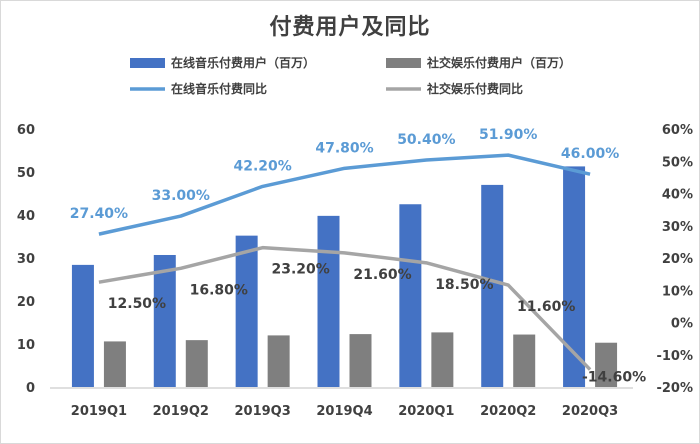  I want to click on legend-entry: 社交娱乐付费同比, so click(474, 88).